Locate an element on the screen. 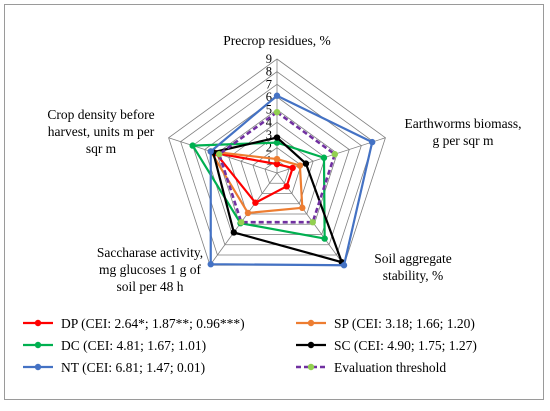  legend-item-5: NT (CEI: 6.81; 1.47; 0.01) is located at coordinates (114, 367).